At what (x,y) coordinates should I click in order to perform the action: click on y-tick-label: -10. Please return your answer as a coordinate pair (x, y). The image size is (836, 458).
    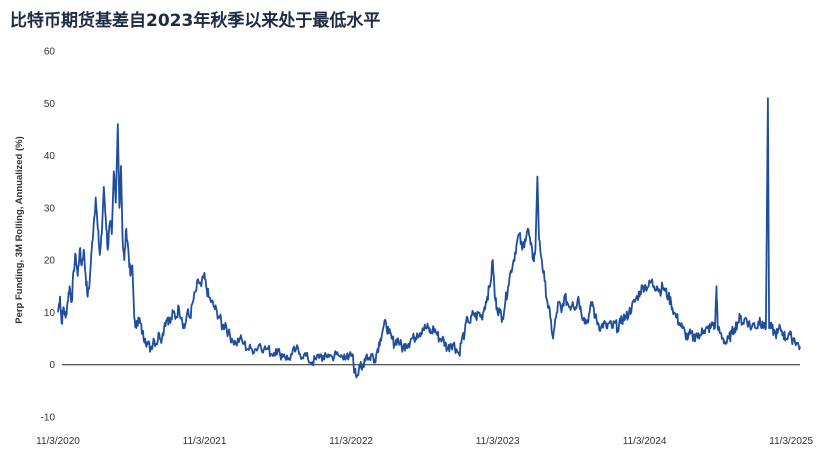
    Looking at the image, I should click on (48, 418).